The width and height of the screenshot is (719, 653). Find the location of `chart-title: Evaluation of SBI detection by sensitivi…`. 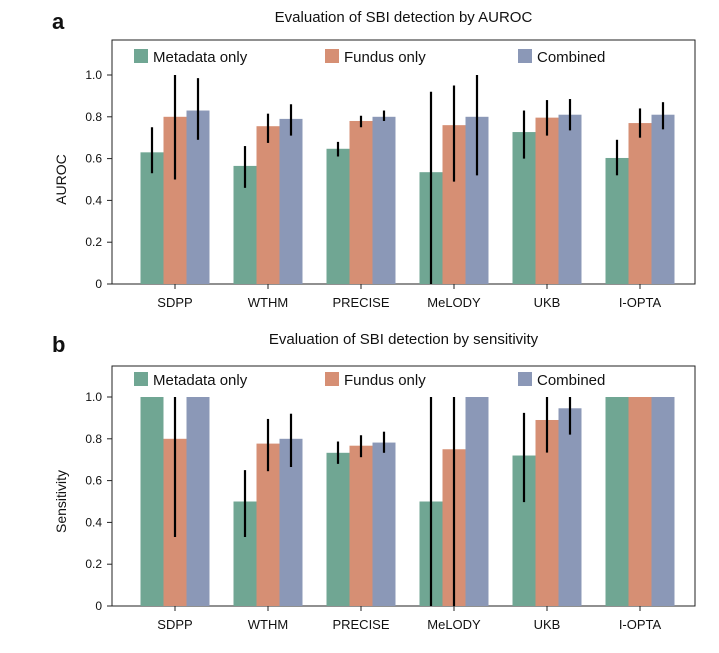

chart-title: Evaluation of SBI detection by sensitivi… is located at coordinates (404, 339).